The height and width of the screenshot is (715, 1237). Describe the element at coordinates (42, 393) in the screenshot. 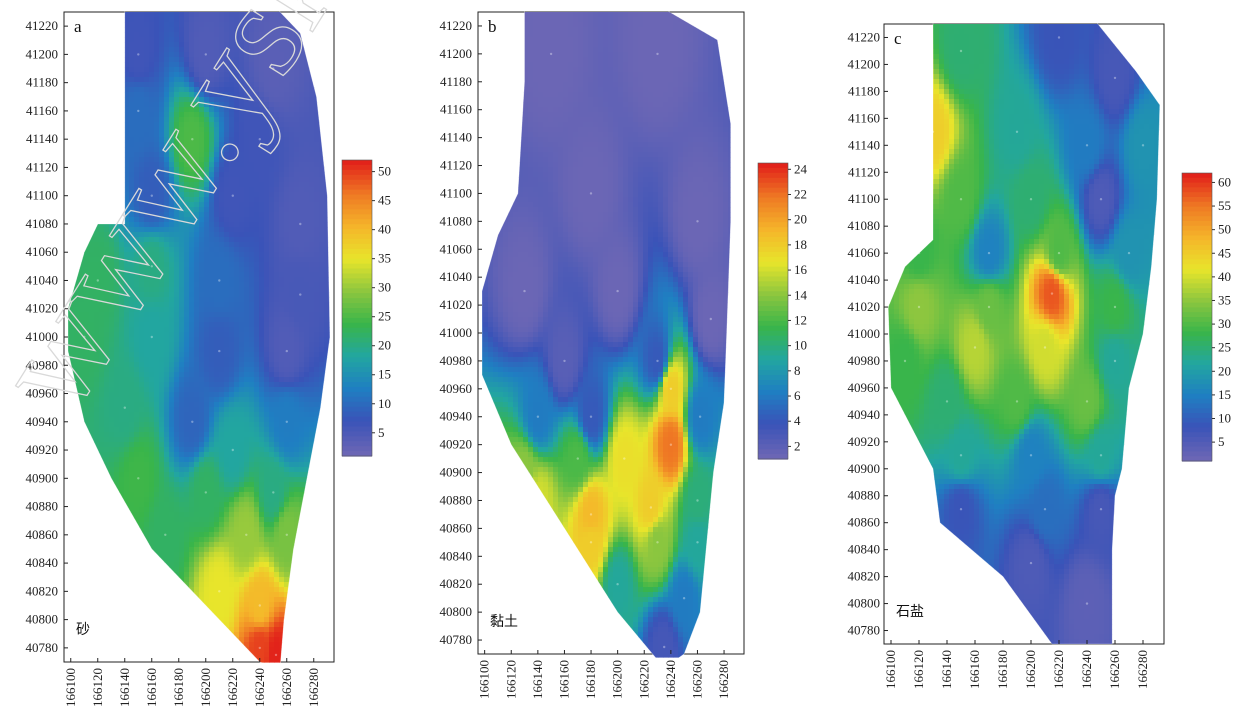

I see `y-tick-label: 40960` at that location.